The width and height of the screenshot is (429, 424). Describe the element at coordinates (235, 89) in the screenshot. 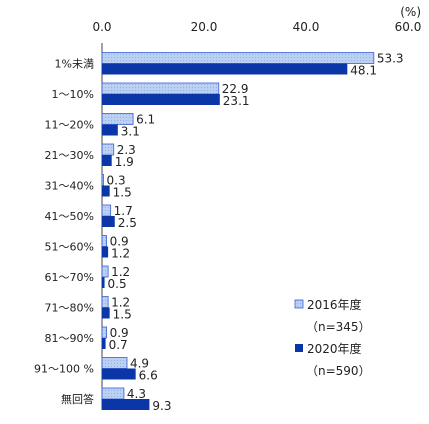

I see `value-label-2016: 22.9` at that location.